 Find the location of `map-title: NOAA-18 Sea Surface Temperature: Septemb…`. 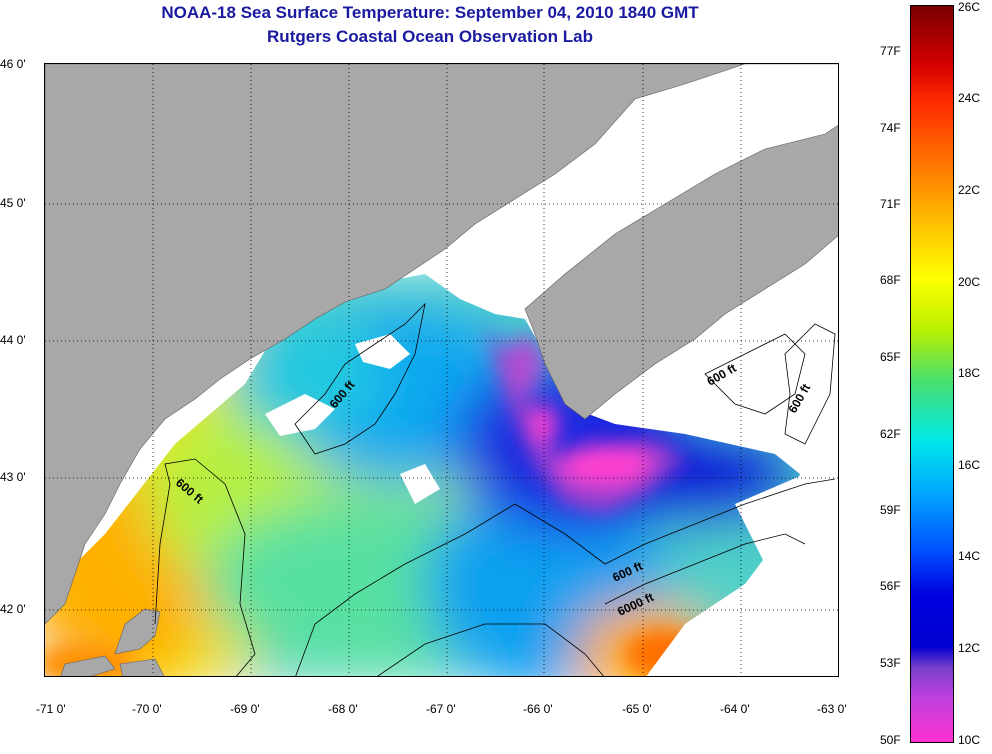

map-title: NOAA-18 Sea Surface Temperature: Septemb… is located at coordinates (430, 12).